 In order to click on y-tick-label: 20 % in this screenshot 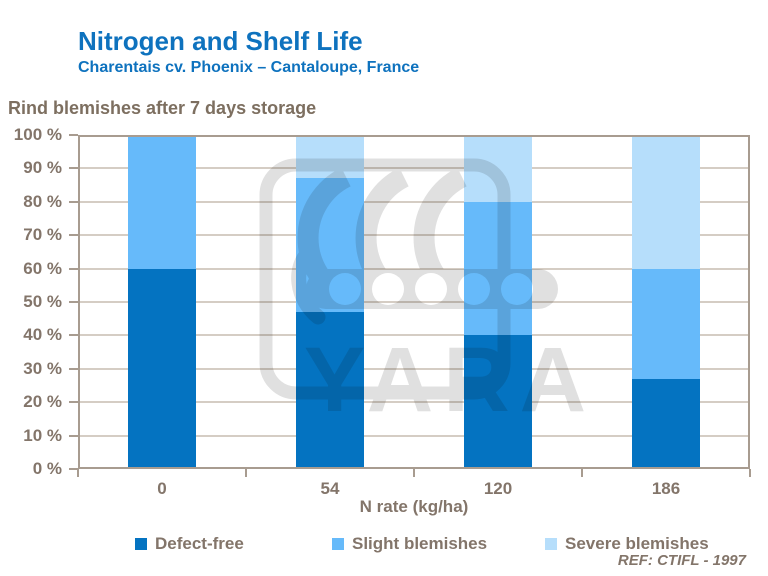, I will do `click(42, 402)`.